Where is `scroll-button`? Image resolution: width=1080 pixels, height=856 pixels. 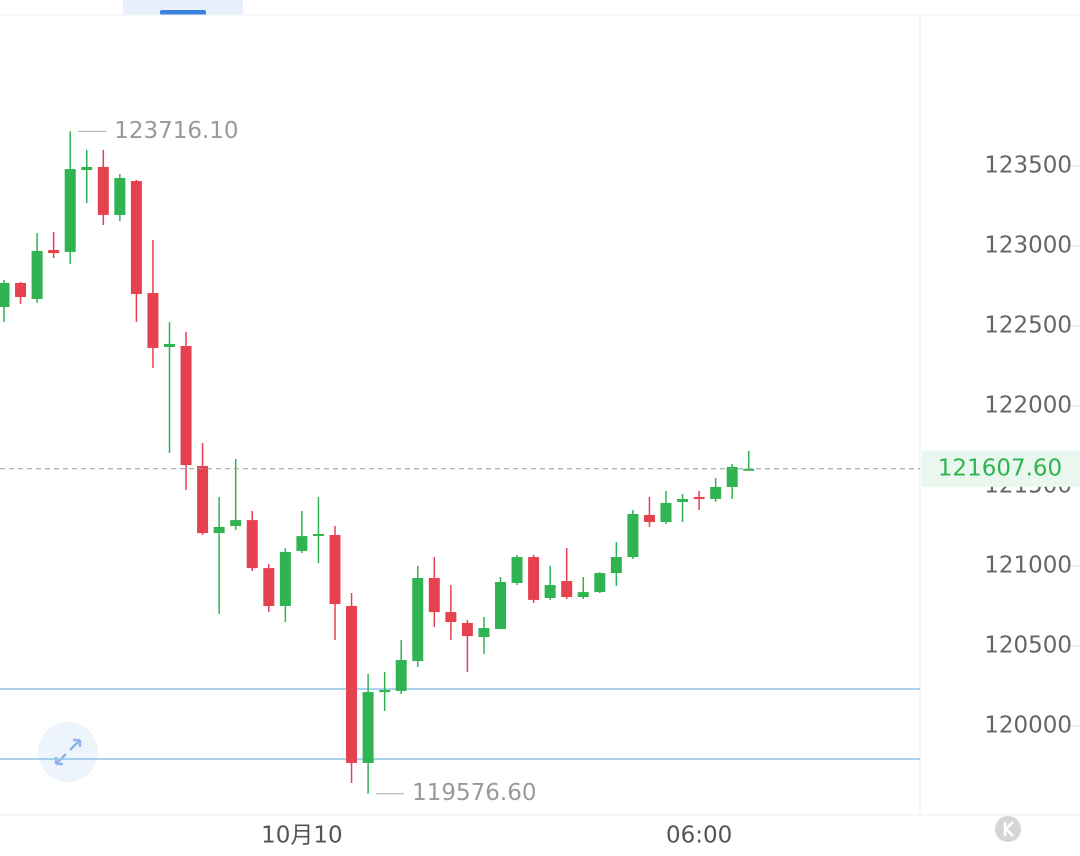
scroll-button is located at coordinates (1008, 829).